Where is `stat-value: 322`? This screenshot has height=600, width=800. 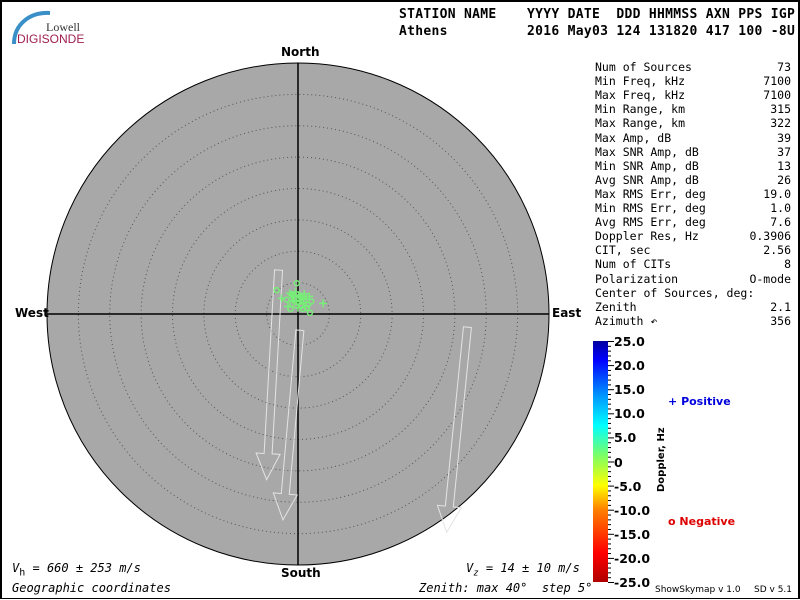 stat-value: 322 is located at coordinates (780, 123).